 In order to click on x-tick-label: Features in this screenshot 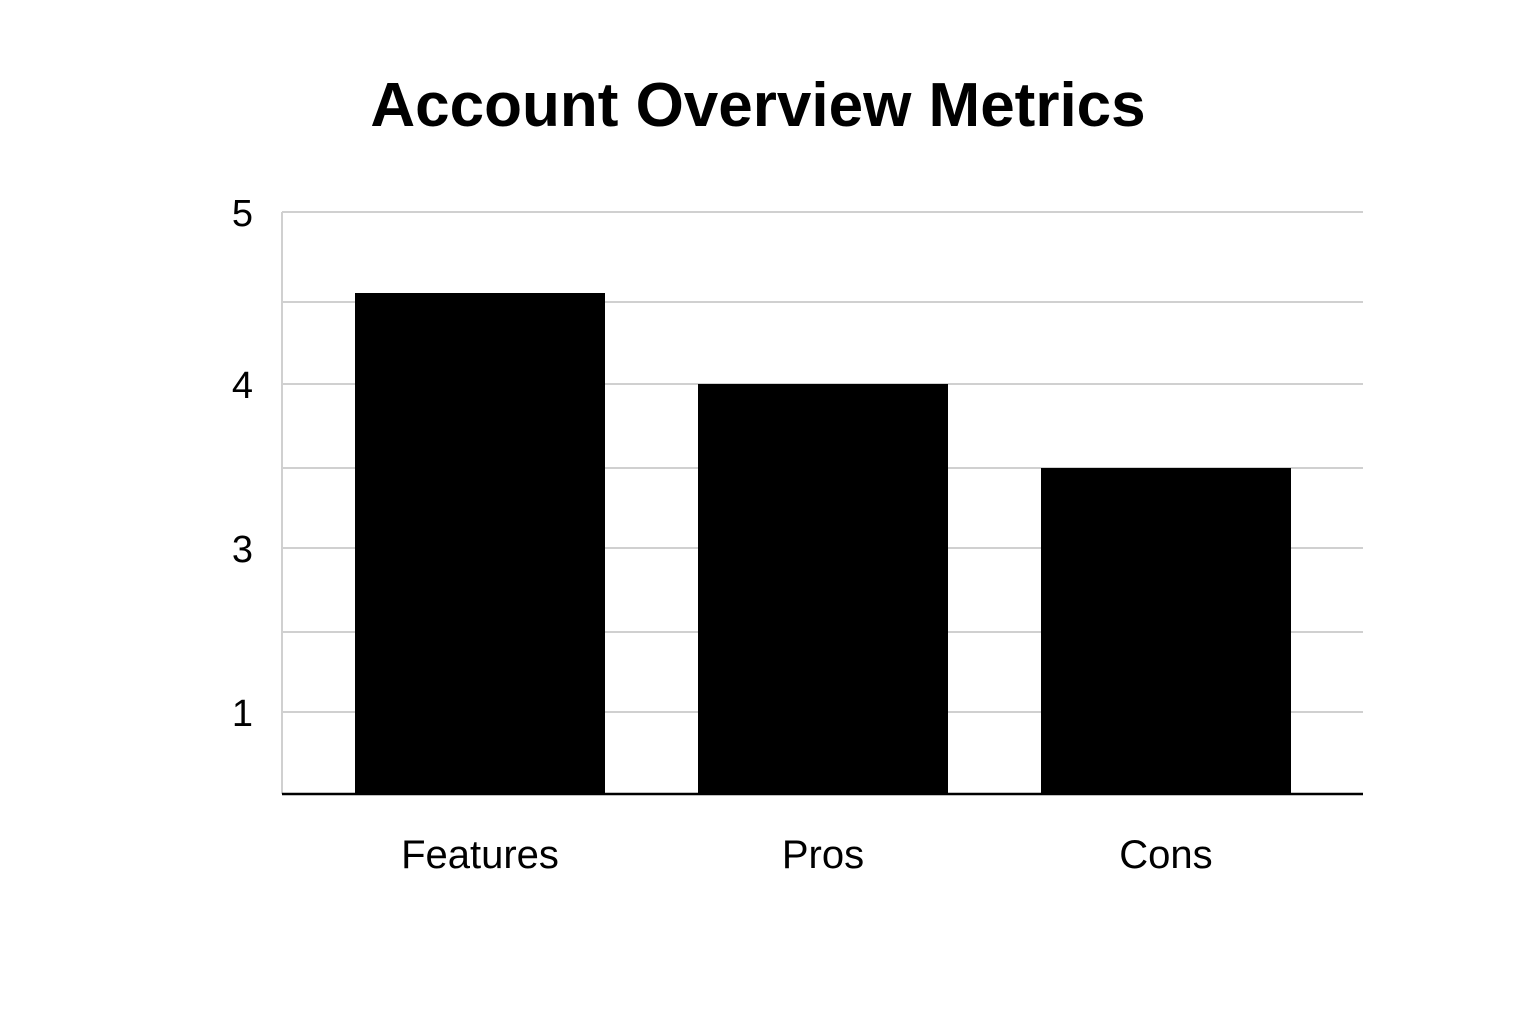, I will do `click(480, 855)`.